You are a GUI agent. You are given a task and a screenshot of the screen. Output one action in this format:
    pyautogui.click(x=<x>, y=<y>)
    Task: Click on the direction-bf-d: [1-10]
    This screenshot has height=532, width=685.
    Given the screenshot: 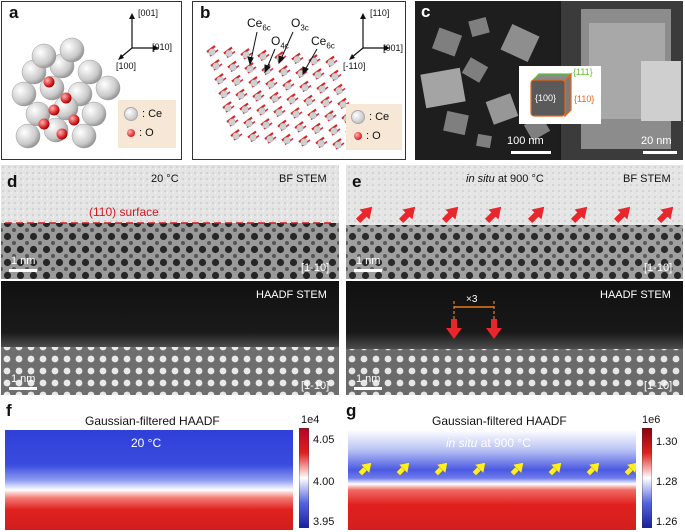 What is the action you would take?
    pyautogui.click(x=315, y=268)
    